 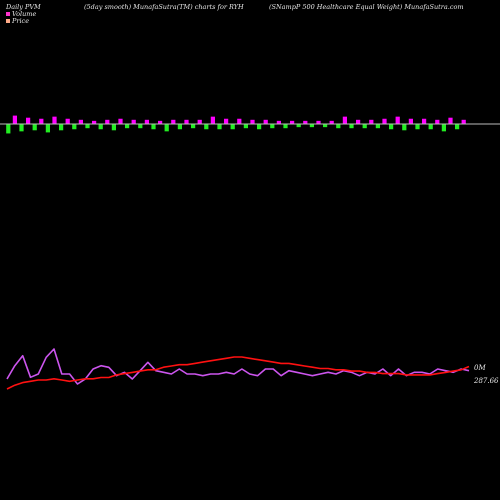 I want to click on legend-volume-swatch, so click(x=8, y=14).